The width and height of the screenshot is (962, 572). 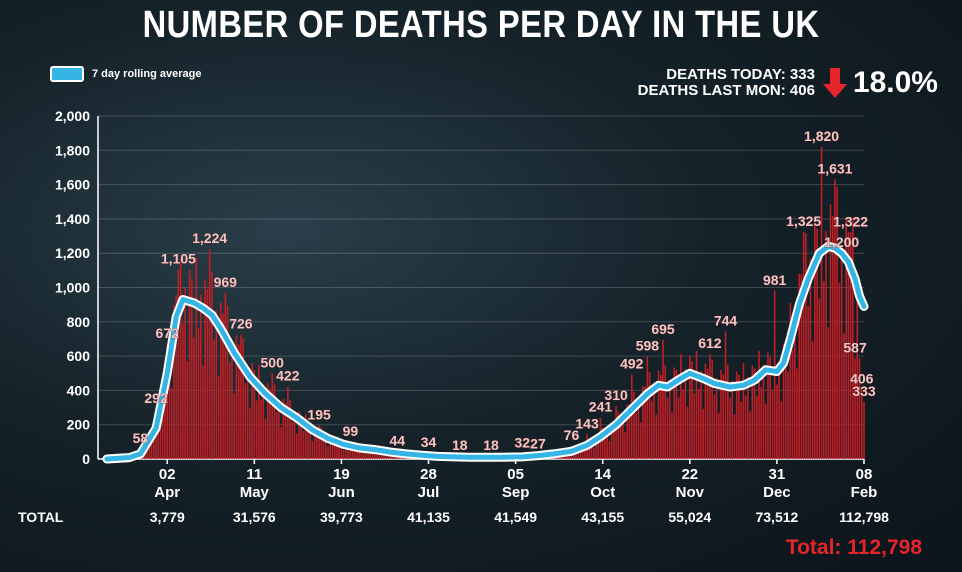 What do you see at coordinates (341, 492) in the screenshot?
I see `x-tick-month: Jun` at bounding box center [341, 492].